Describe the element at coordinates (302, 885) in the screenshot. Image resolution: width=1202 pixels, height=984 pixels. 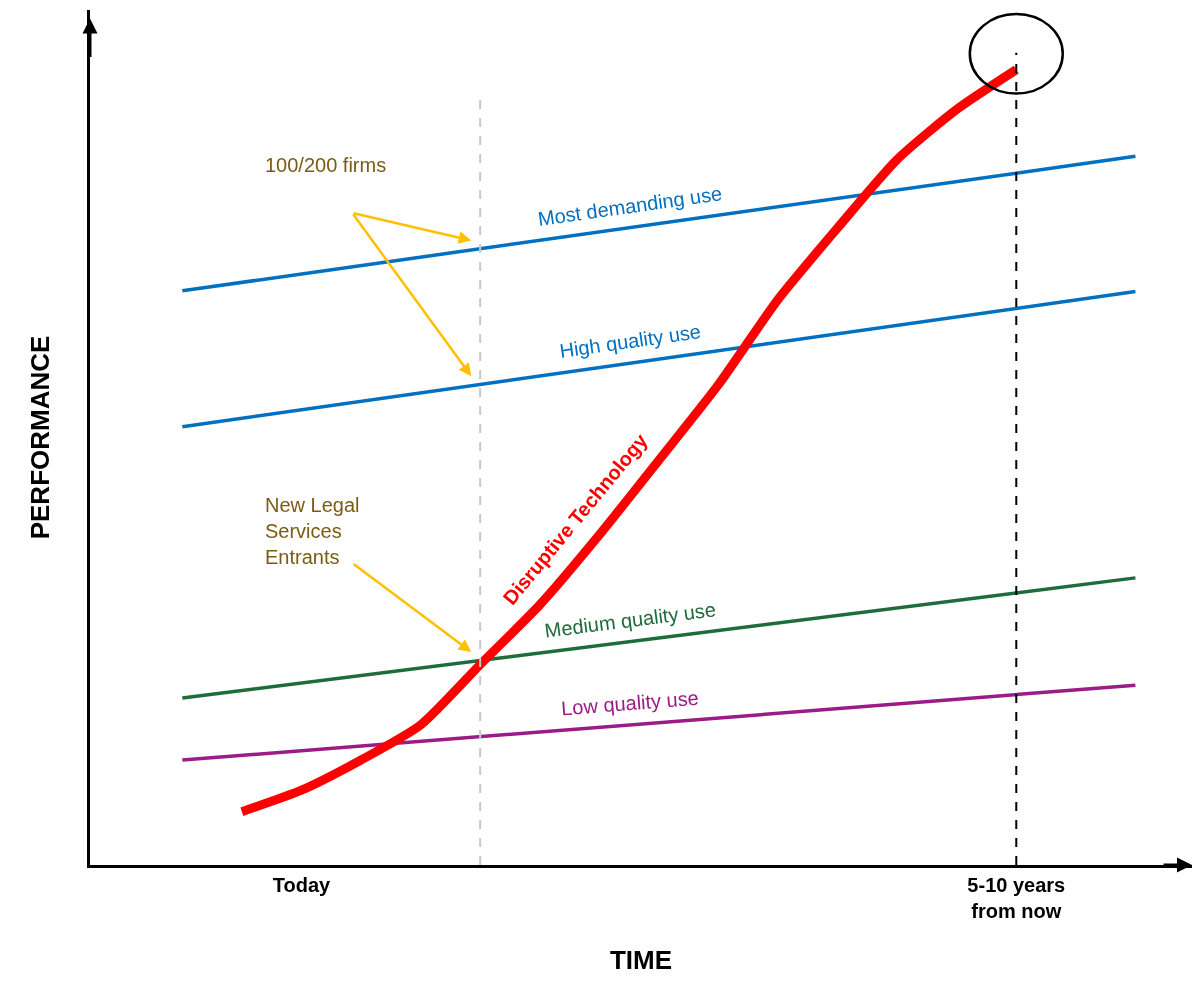
I see `x-tick-label: Today` at that location.